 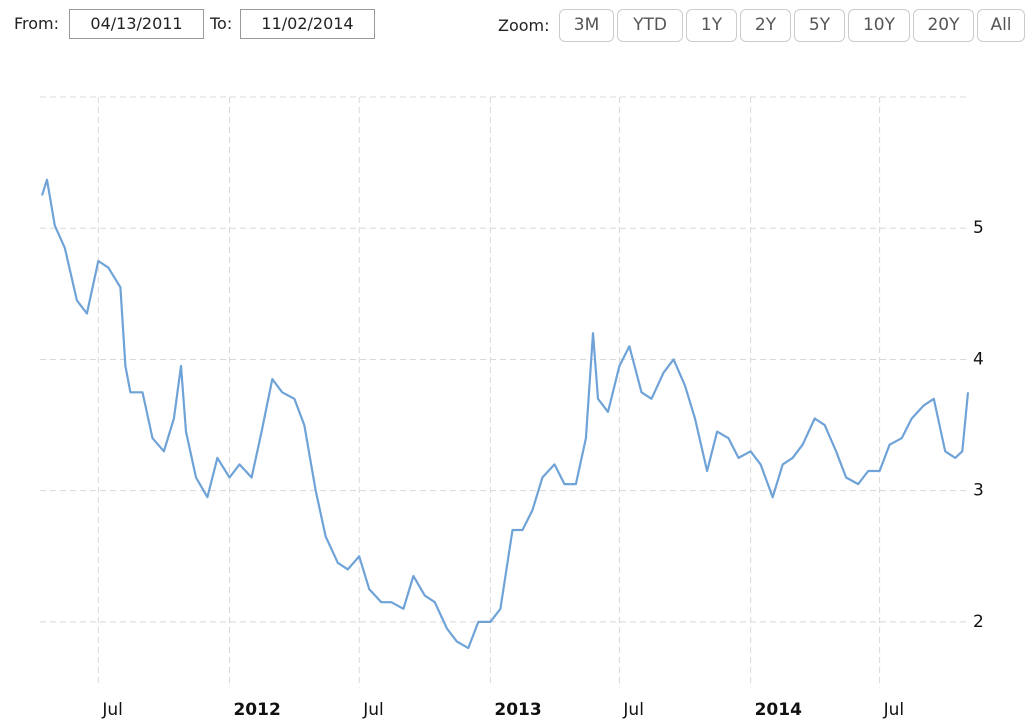 I want to click on y-tick-label: 5, so click(x=978, y=228).